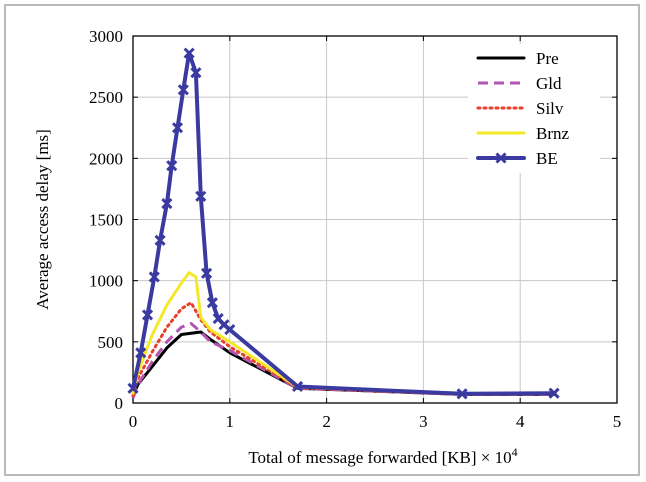 This screenshot has width=646, height=482. I want to click on y-tick-label: 0, so click(119, 403).